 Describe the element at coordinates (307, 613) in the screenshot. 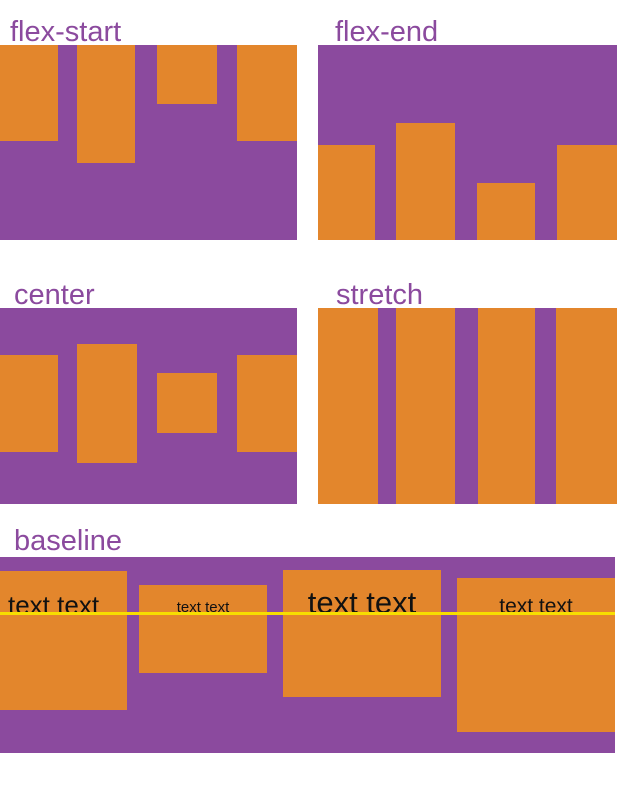

I see `baseline-indicator-line` at that location.